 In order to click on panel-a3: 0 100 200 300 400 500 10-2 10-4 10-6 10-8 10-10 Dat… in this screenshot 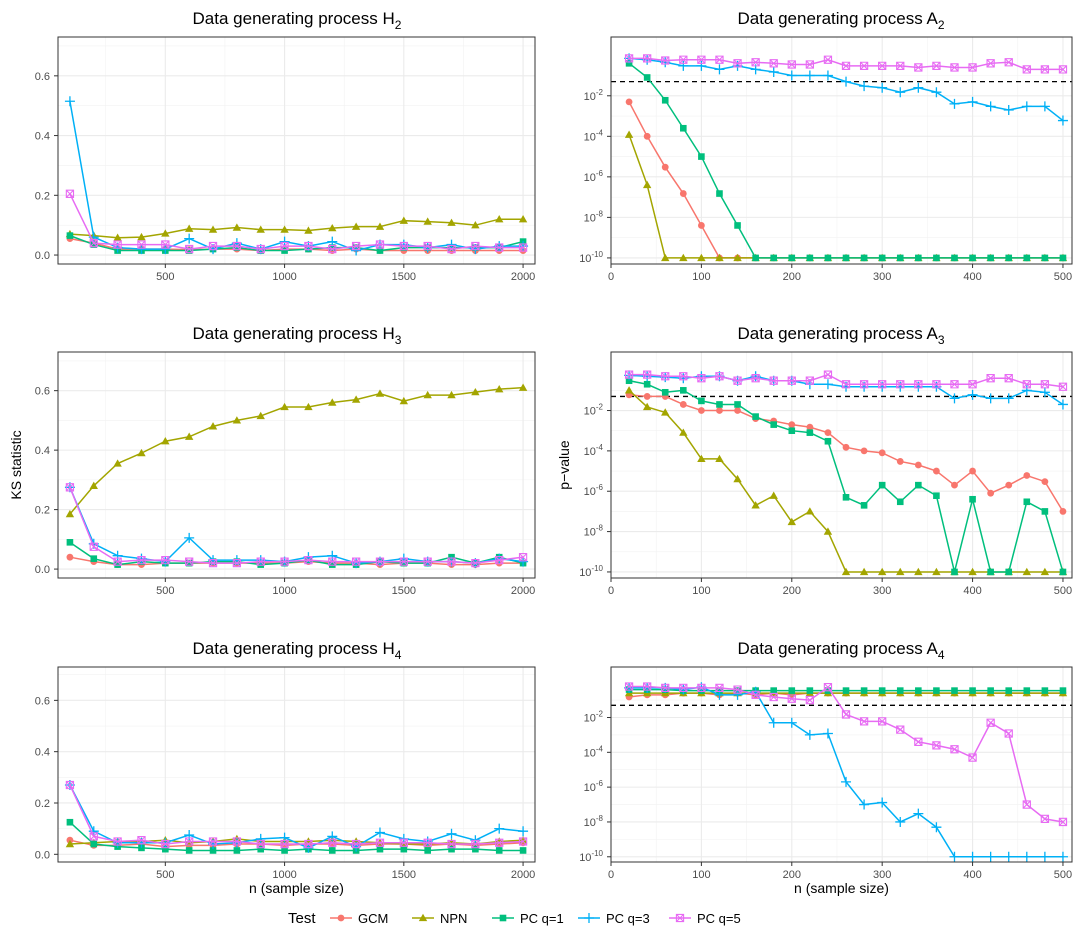, I will do `click(814, 460)`.